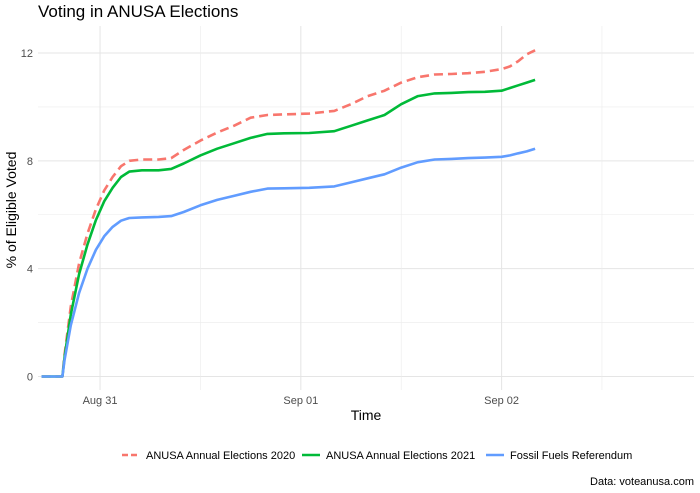 Image resolution: width=700 pixels, height=493 pixels. What do you see at coordinates (571, 456) in the screenshot?
I see `legend-label: Fossil Fuels Referendum` at bounding box center [571, 456].